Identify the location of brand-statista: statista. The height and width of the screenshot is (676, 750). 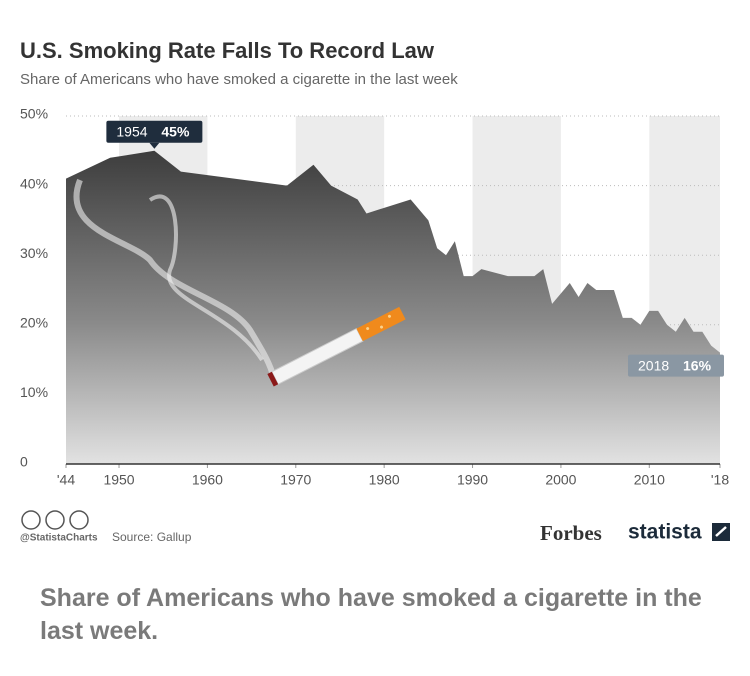
(665, 532).